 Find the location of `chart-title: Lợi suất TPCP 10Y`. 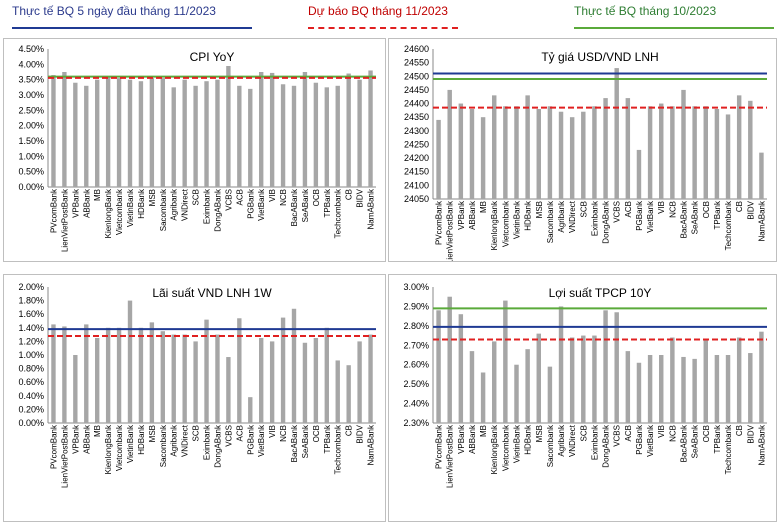

chart-title: Lợi suất TPCP 10Y is located at coordinates (600, 293).